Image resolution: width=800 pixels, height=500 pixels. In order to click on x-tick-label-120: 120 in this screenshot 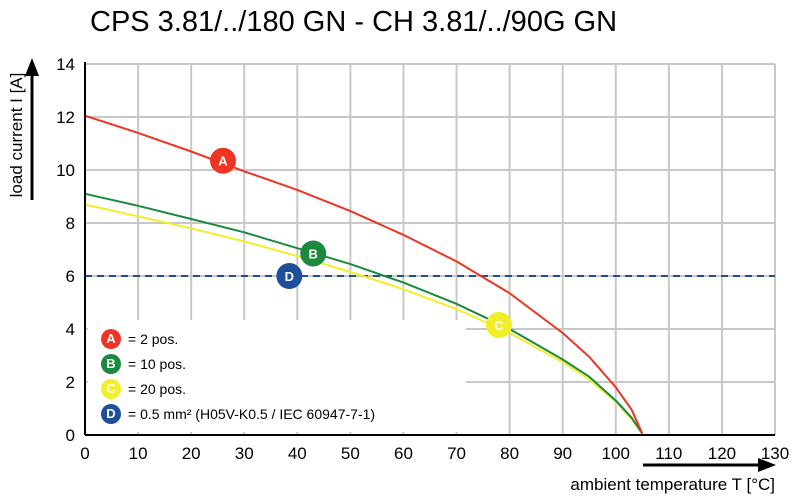, I will do `click(722, 453)`.